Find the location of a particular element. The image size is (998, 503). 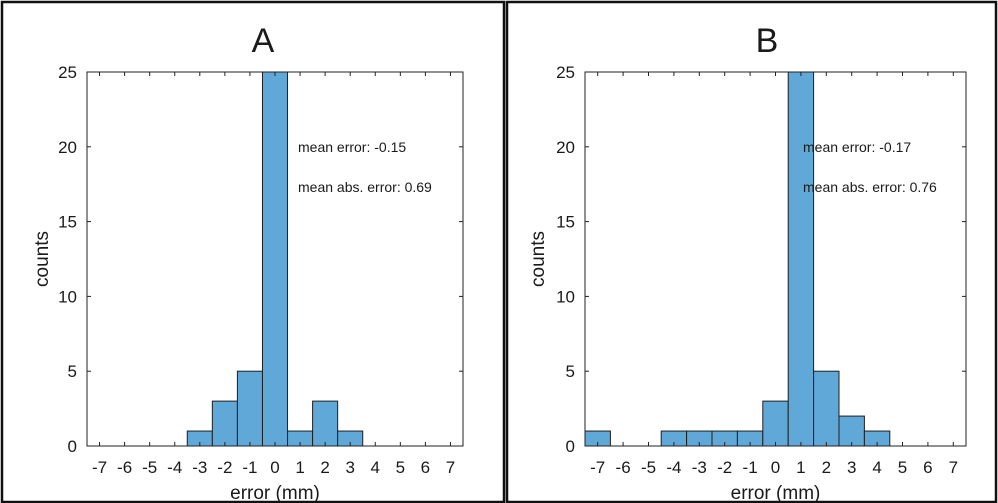

annotation-text: mean error: -0.17 is located at coordinates (857, 147).